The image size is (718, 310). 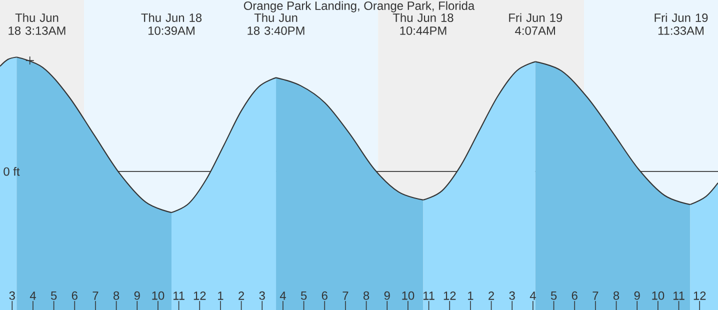 What do you see at coordinates (171, 24) in the screenshot?
I see `text: Thu Jun 18 10:39AM` at bounding box center [171, 24].